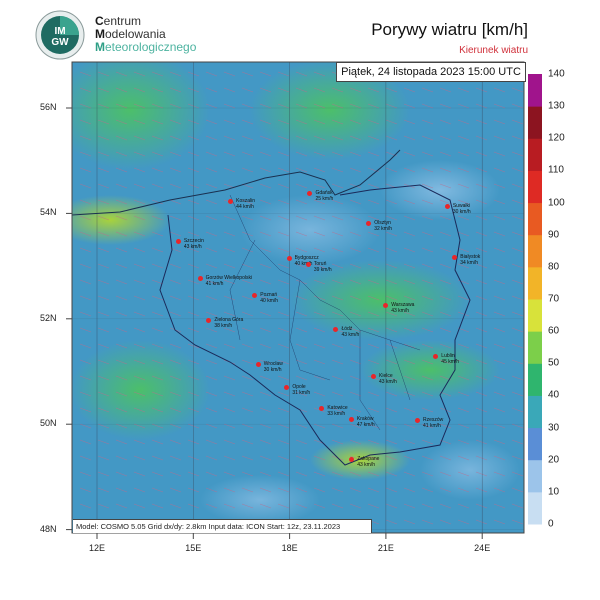 This screenshot has width=600, height=600. What do you see at coordinates (322, 269) in the screenshot?
I see `city-gust-value: 39 km/h` at bounding box center [322, 269].